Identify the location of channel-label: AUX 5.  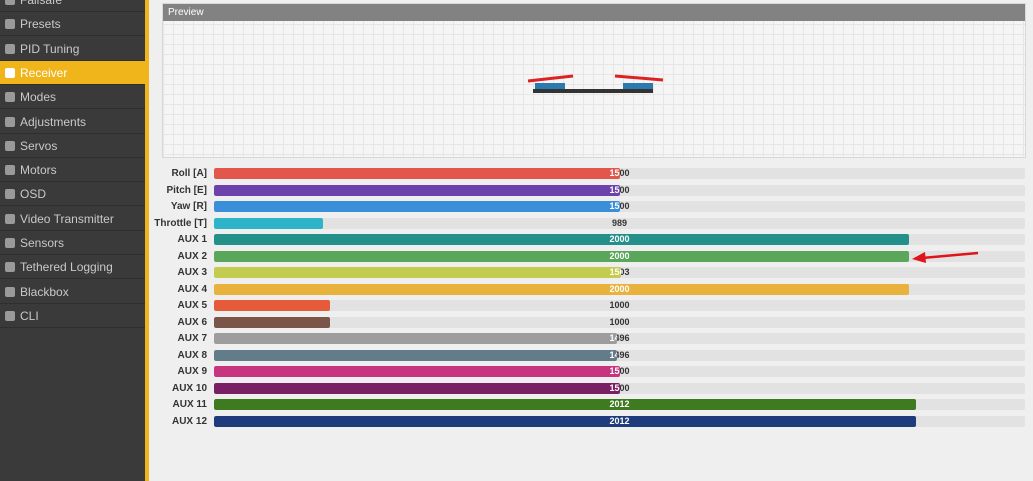
(192, 305).